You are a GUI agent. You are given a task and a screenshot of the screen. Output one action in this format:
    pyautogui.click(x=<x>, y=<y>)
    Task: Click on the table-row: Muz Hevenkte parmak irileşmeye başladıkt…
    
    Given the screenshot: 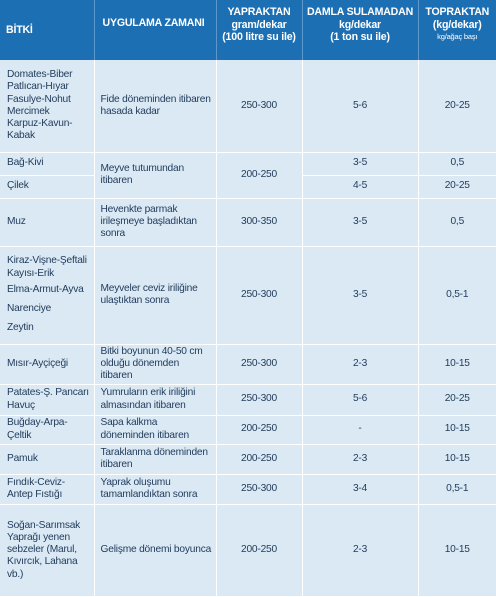 What is the action you would take?
    pyautogui.click(x=248, y=222)
    